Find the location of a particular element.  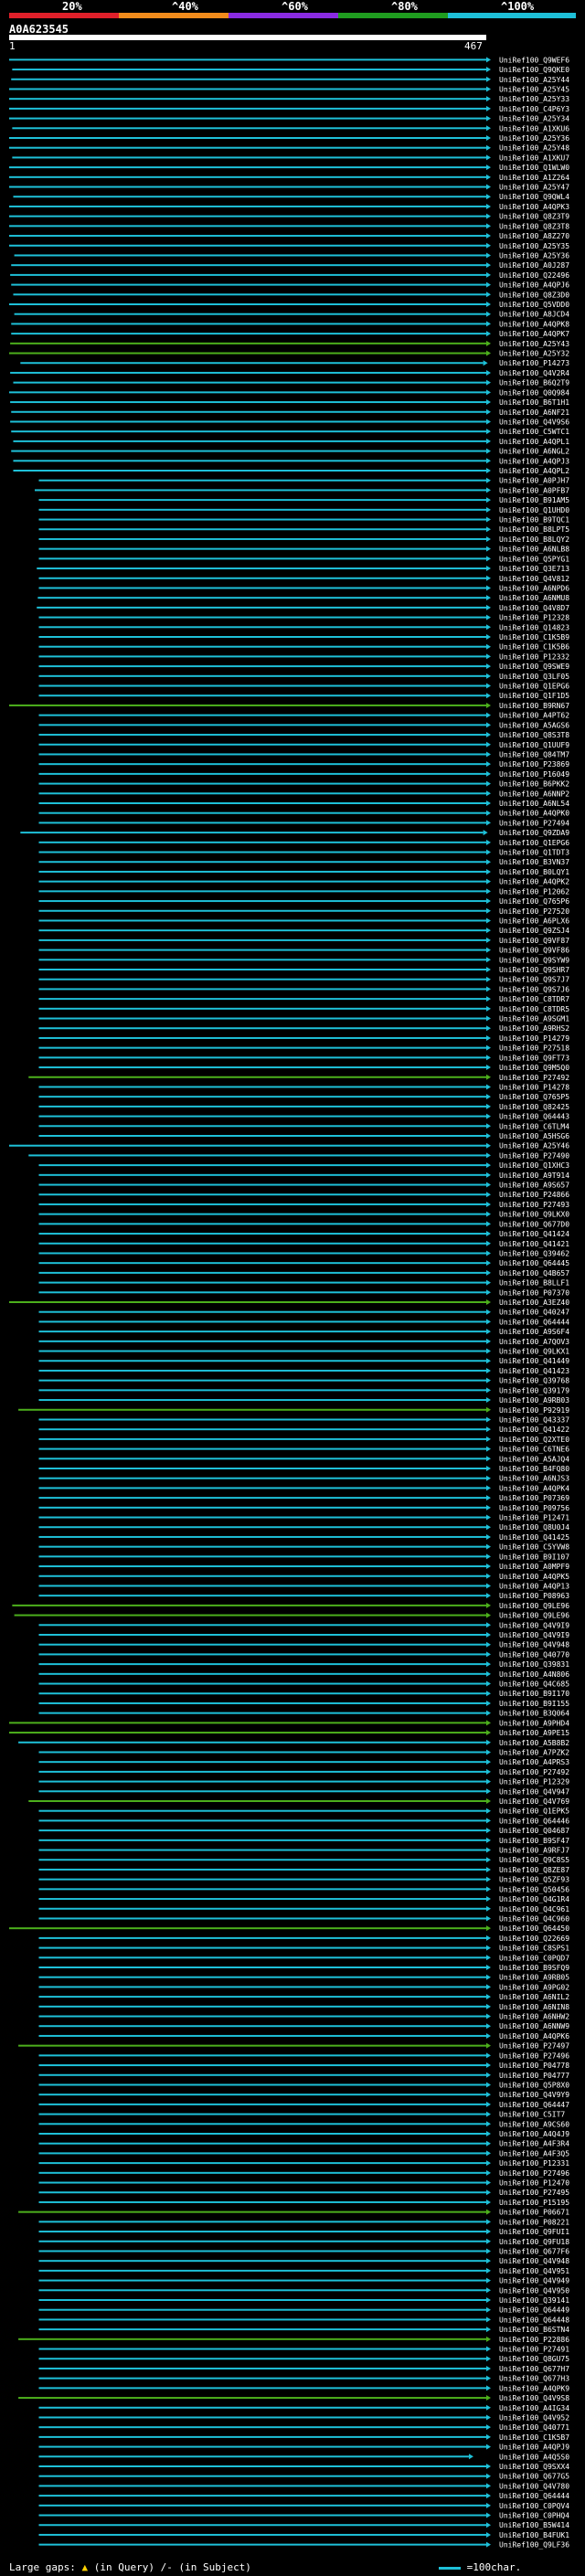

hit-id-label: UniRef100_A0MPF9 is located at coordinates (534, 1567).